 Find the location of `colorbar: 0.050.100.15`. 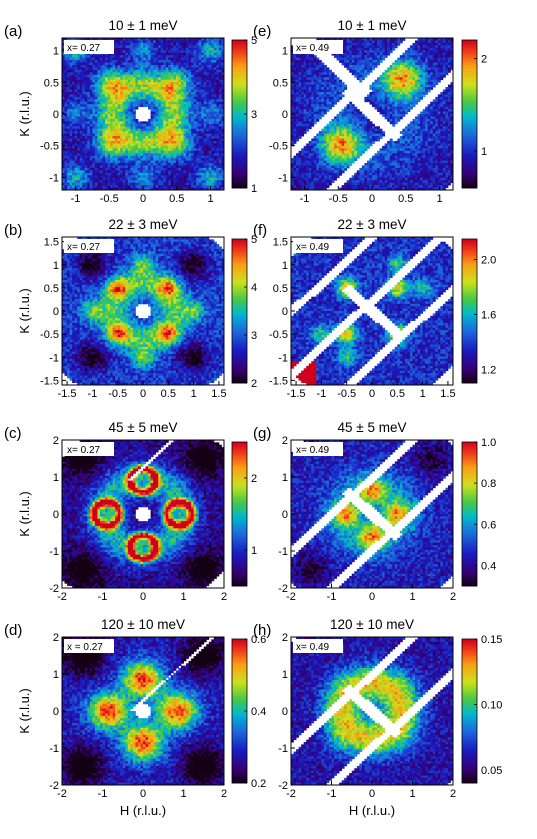

colorbar: 0.050.100.15 is located at coordinates (482, 708).